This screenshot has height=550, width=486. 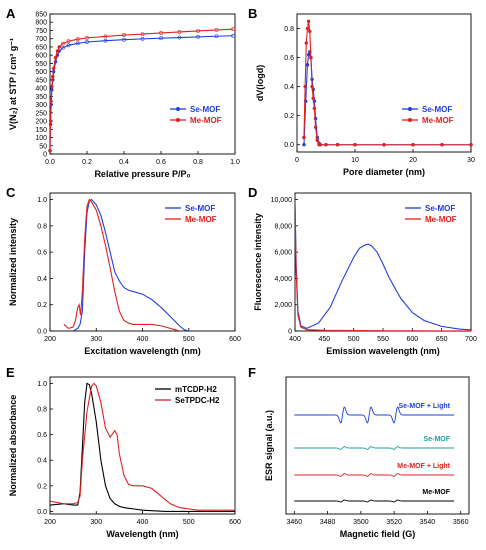 What do you see at coordinates (374, 475) in the screenshot?
I see `esr-trace-me-mof-light` at bounding box center [374, 475].